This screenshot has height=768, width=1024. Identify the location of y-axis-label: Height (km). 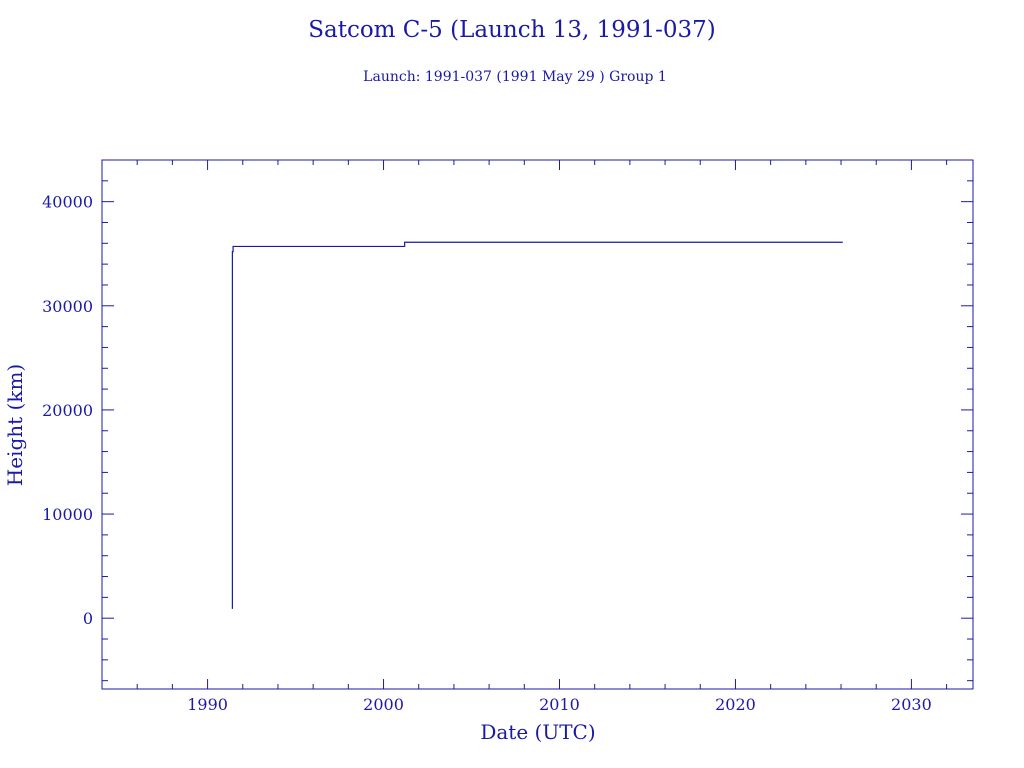
(15, 425).